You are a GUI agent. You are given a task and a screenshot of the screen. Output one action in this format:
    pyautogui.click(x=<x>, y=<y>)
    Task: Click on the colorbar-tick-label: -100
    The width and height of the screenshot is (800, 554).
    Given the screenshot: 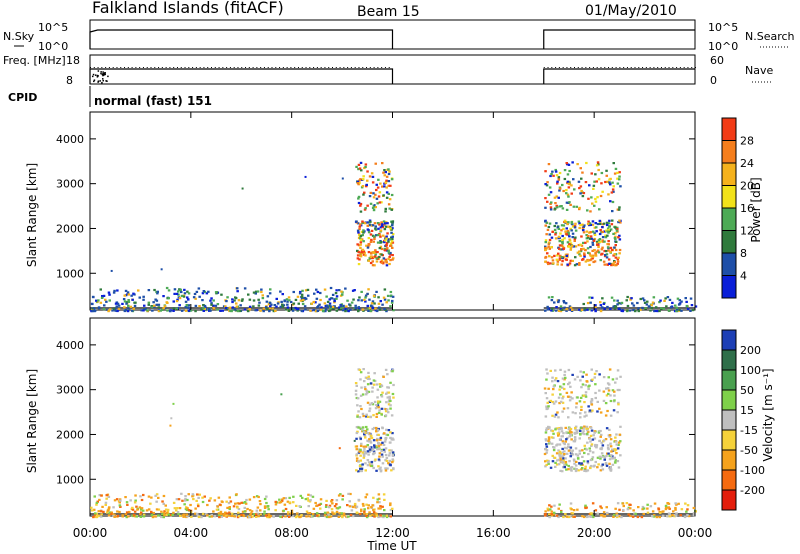 What is the action you would take?
    pyautogui.click(x=752, y=470)
    